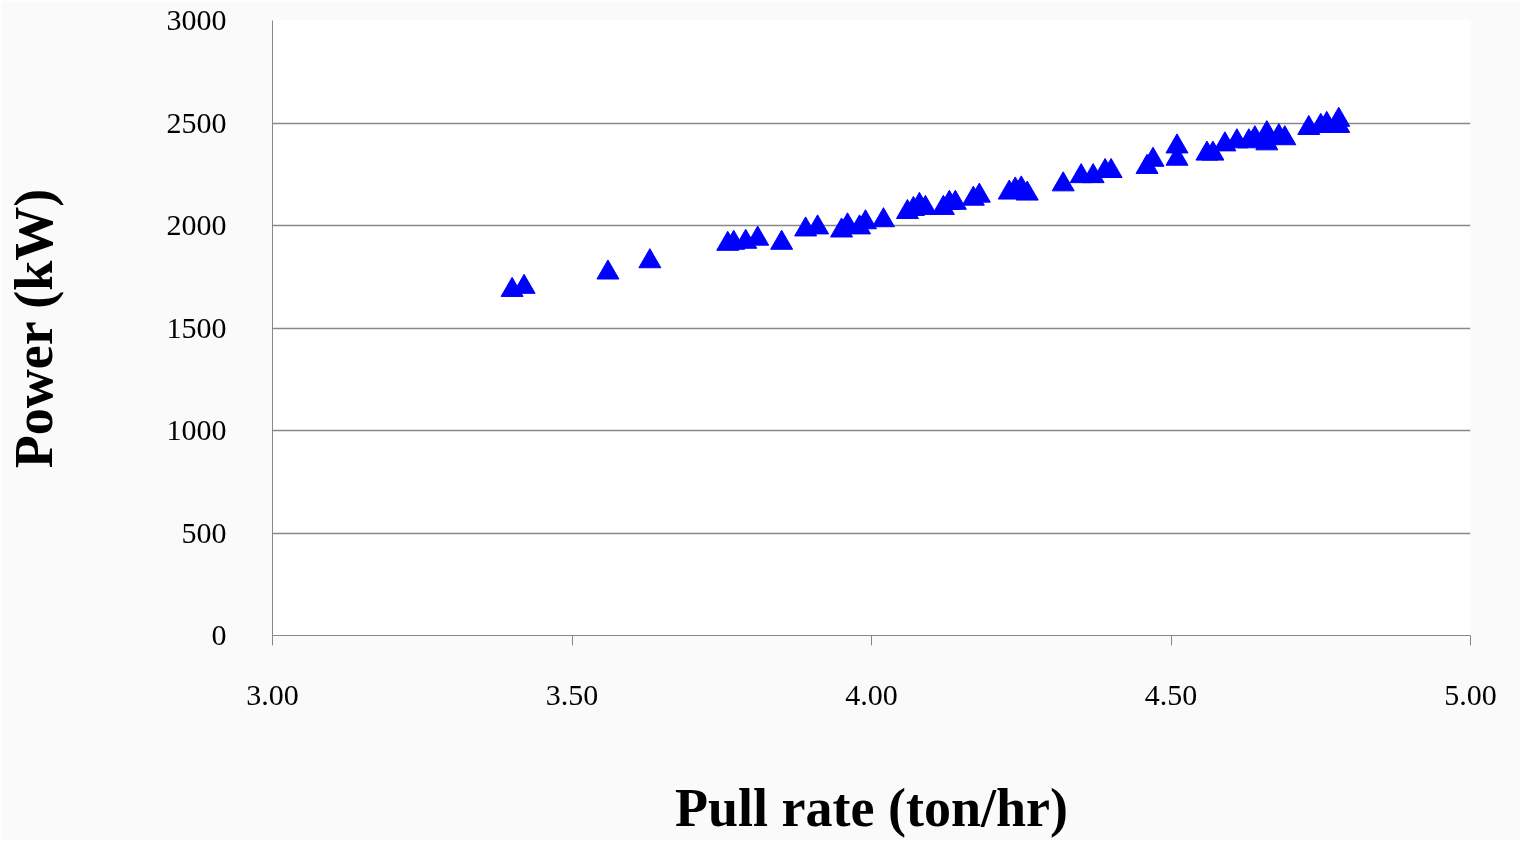 Image resolution: width=1527 pixels, height=847 pixels. I want to click on x-tick-label: 4.50, so click(1171, 694).